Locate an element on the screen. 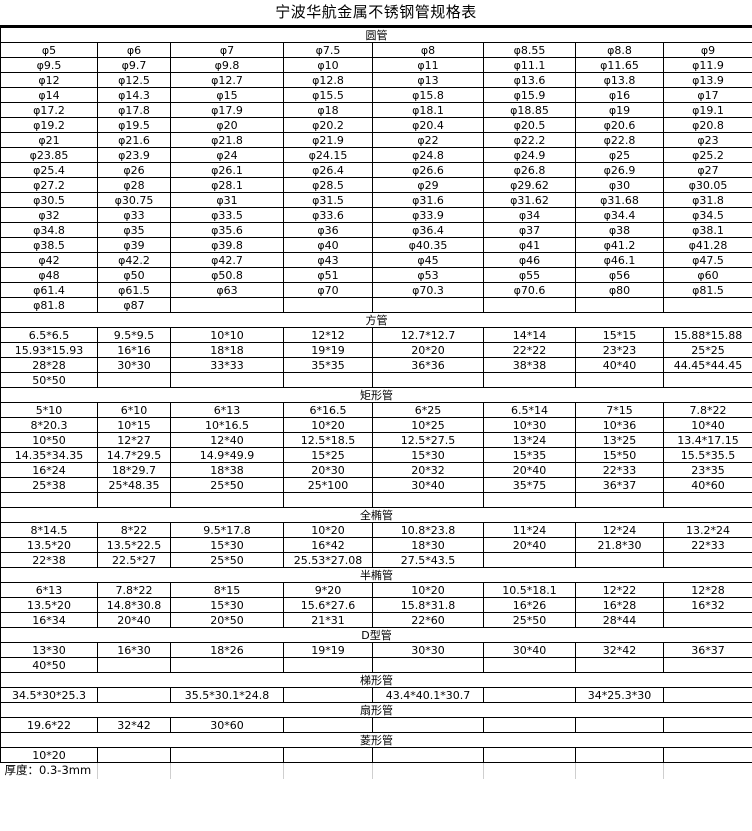 The image size is (752, 831). table-cell: 18*30 is located at coordinates (428, 545).